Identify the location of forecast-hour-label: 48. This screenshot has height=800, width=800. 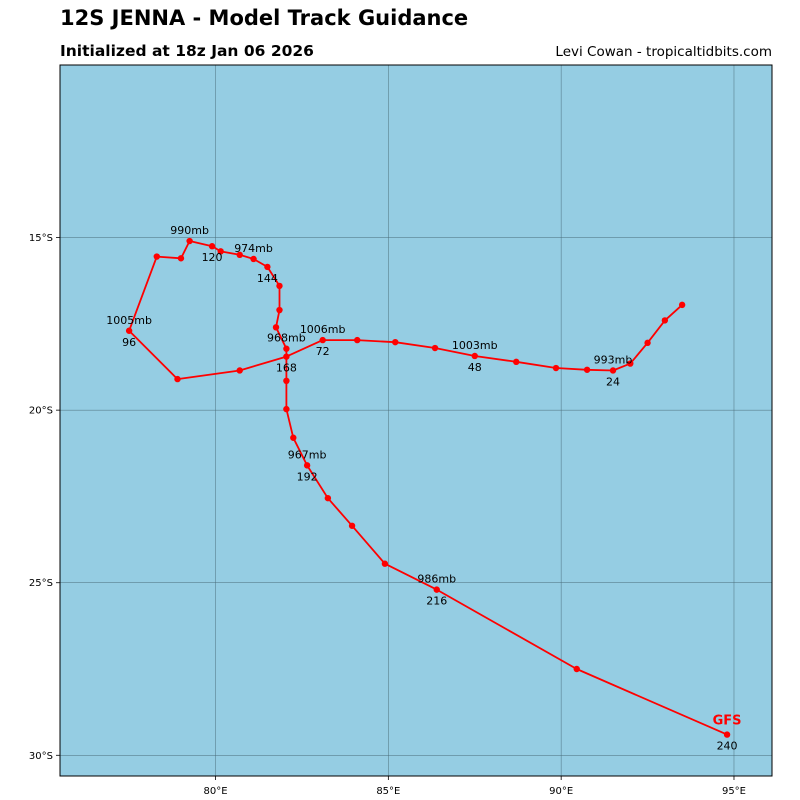
(475, 367).